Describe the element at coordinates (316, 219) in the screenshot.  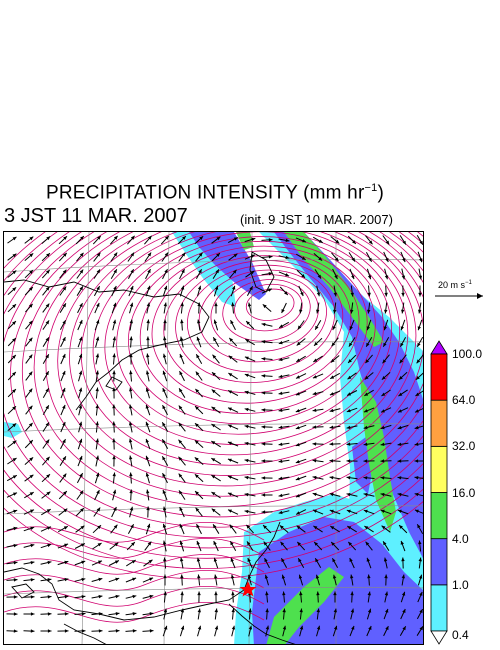
I see `init-time: (init. 9 JST 10 MAR. 2007)` at that location.